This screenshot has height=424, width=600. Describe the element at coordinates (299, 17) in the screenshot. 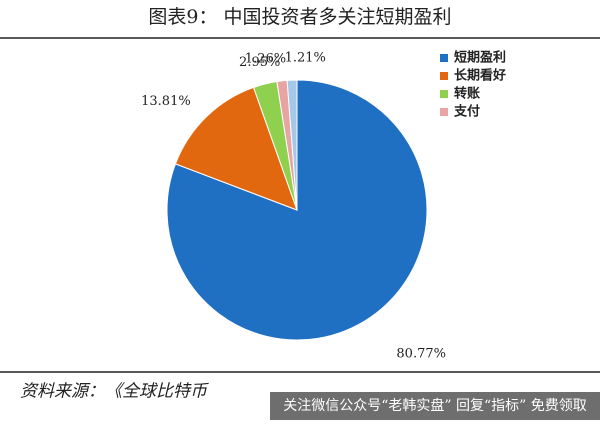

I see `chart-title: 图表9： 中国投资者多关注短期盈利` at that location.